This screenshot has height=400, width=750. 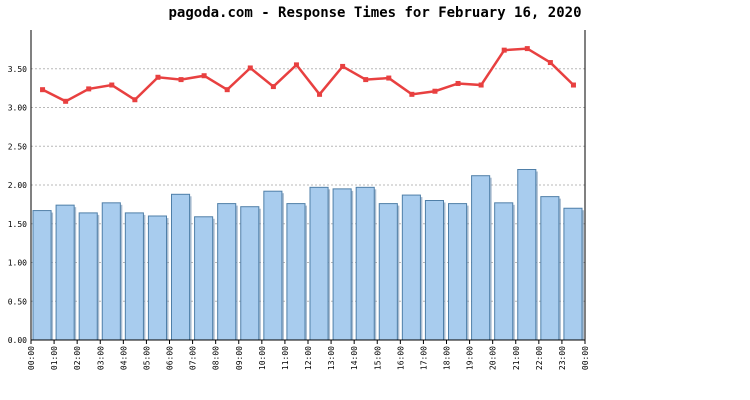 What do you see at coordinates (400, 358) in the screenshot?
I see `x-tick-group: 16:00` at bounding box center [400, 358].